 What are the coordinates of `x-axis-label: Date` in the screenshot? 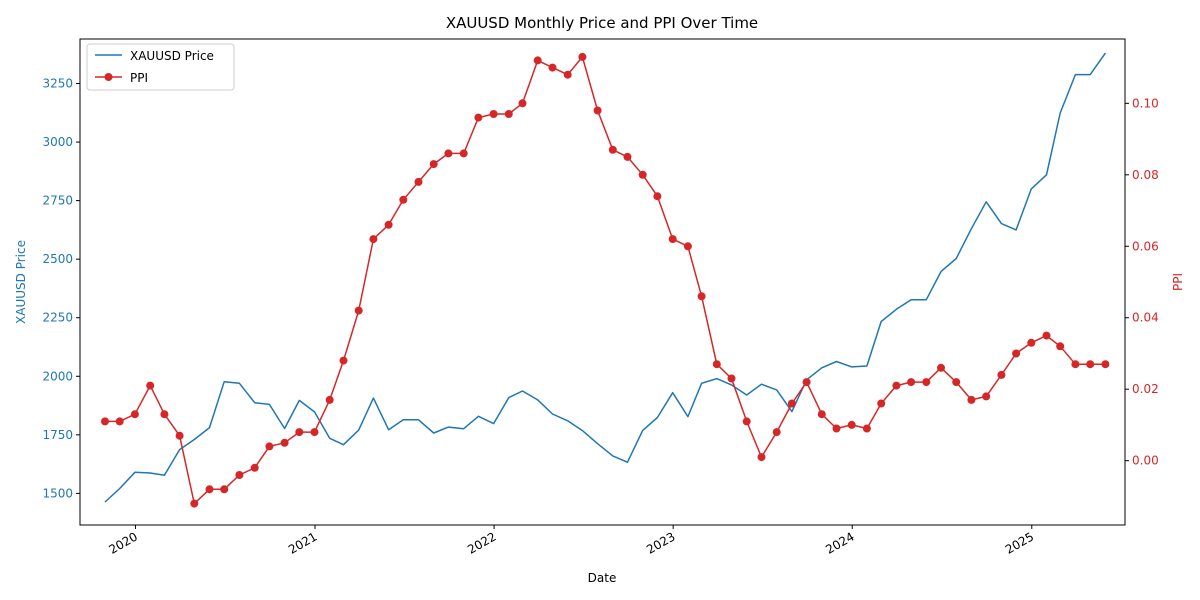 It's located at (602, 578).